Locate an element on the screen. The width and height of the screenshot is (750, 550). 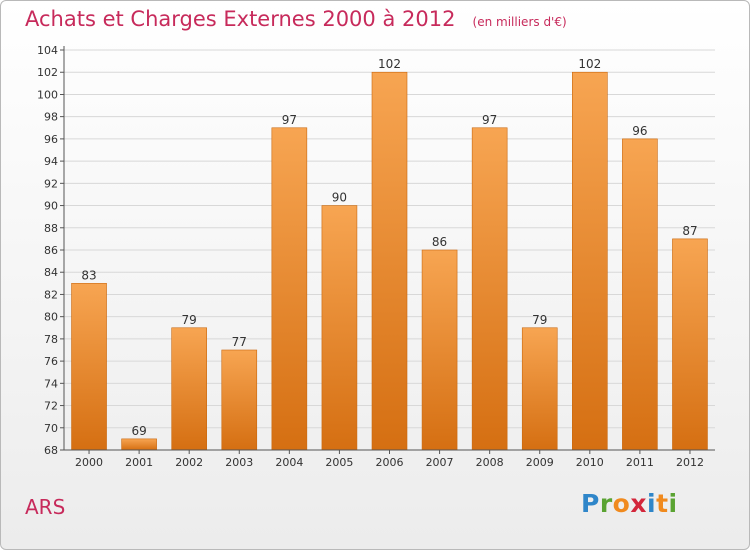
logo-letter: x is located at coordinates (638, 503).